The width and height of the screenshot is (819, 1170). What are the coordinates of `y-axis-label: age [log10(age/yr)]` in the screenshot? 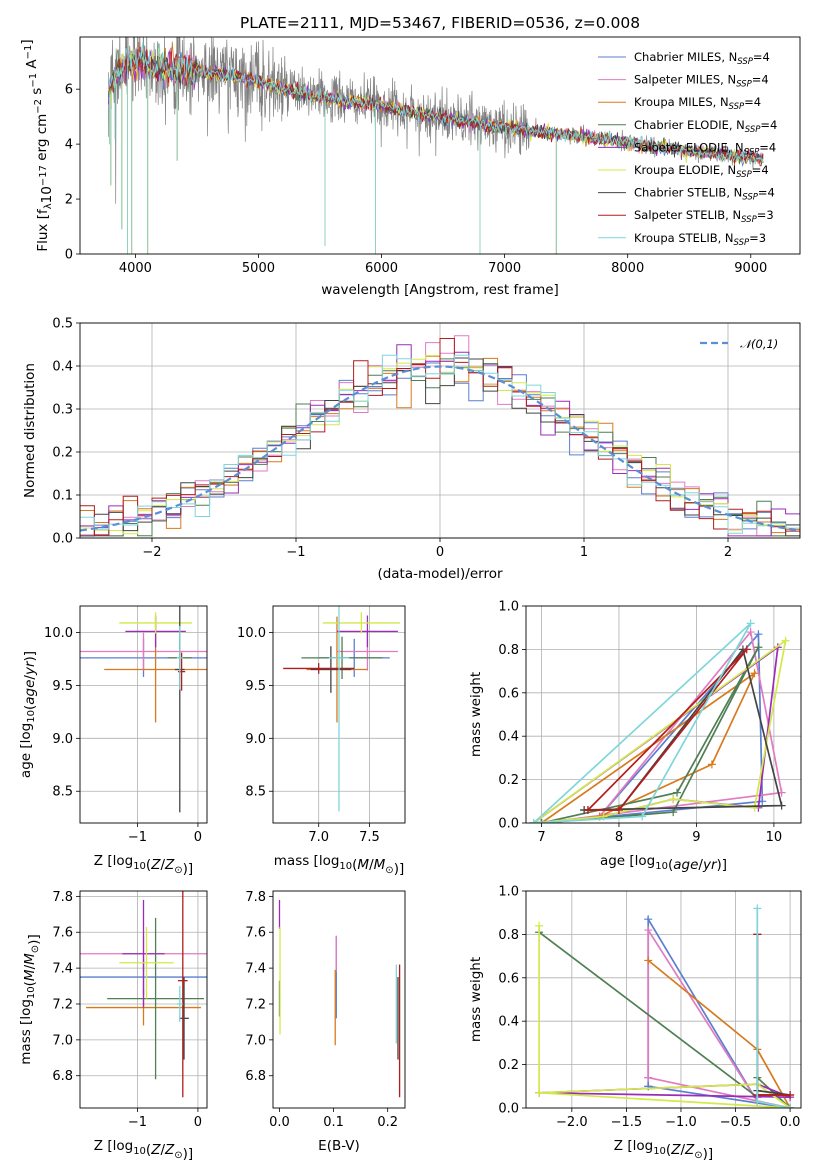 It's located at (28, 714).